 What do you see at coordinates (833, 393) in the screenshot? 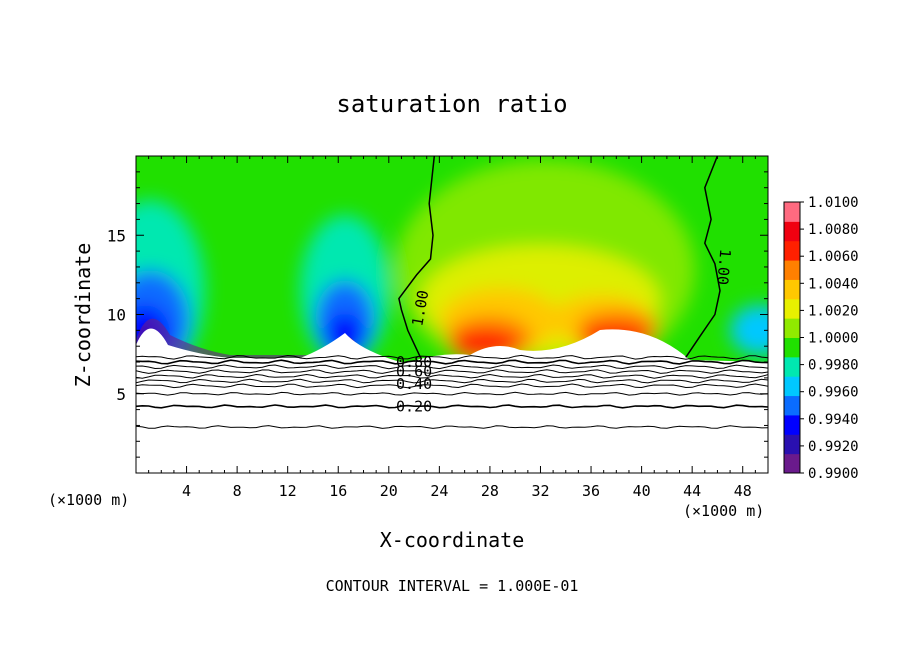
I see `colorbar-label: 0.9960` at bounding box center [833, 393].